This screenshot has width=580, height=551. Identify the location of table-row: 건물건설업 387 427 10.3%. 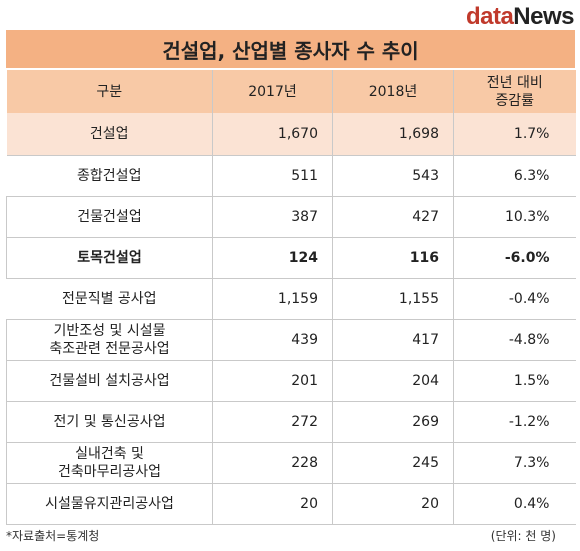
(291, 216).